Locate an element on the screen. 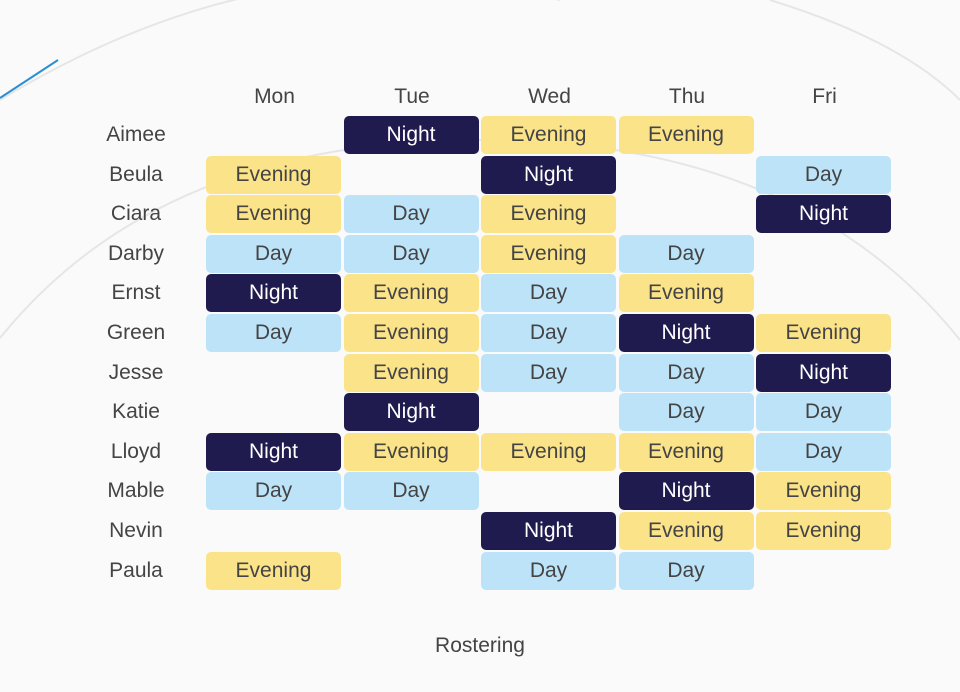  person-label-green: Green is located at coordinates (136, 332).